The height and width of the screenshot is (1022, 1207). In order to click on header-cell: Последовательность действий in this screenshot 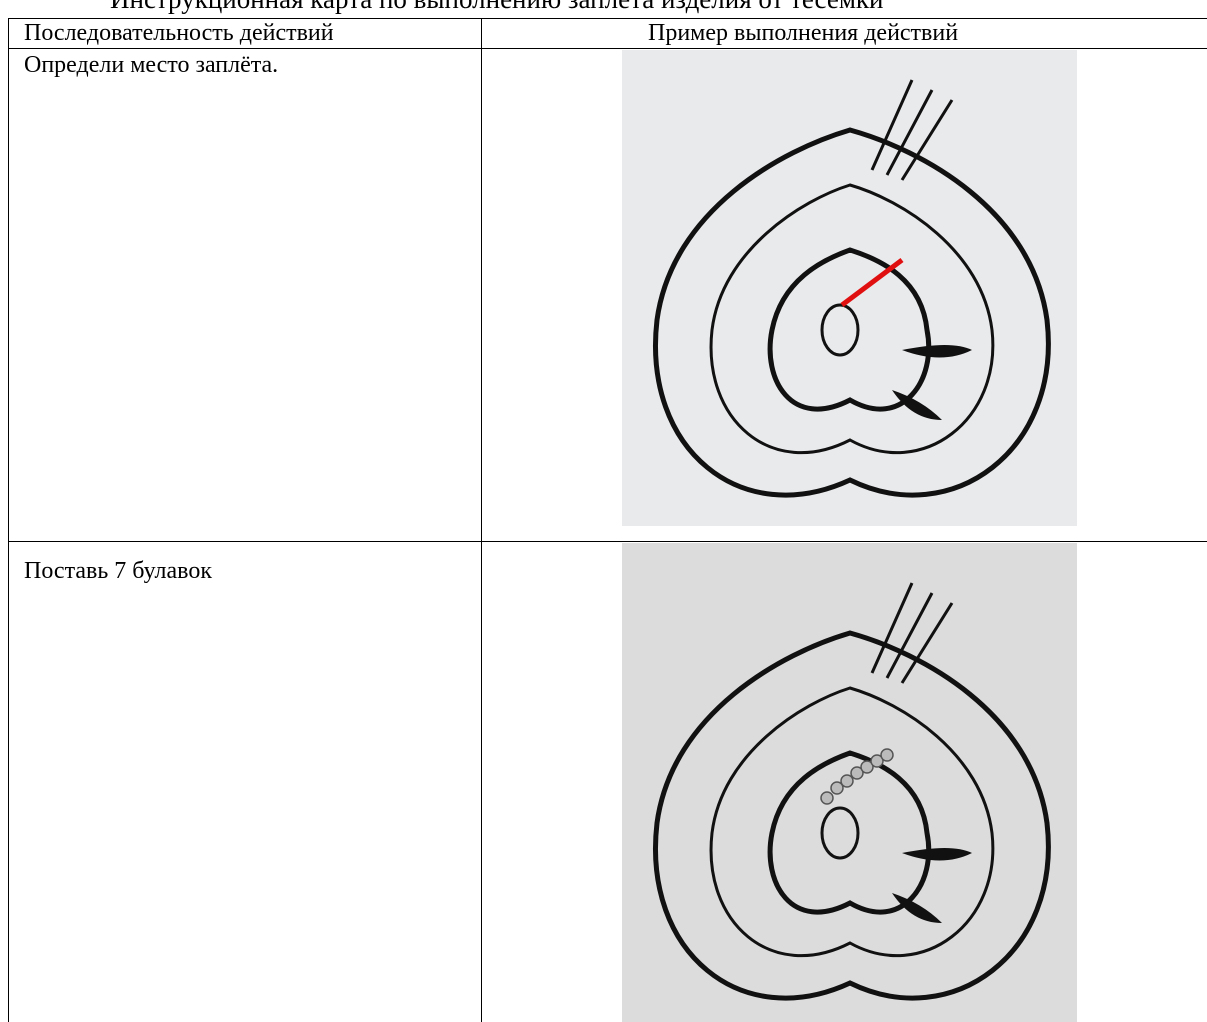, I will do `click(179, 33)`.